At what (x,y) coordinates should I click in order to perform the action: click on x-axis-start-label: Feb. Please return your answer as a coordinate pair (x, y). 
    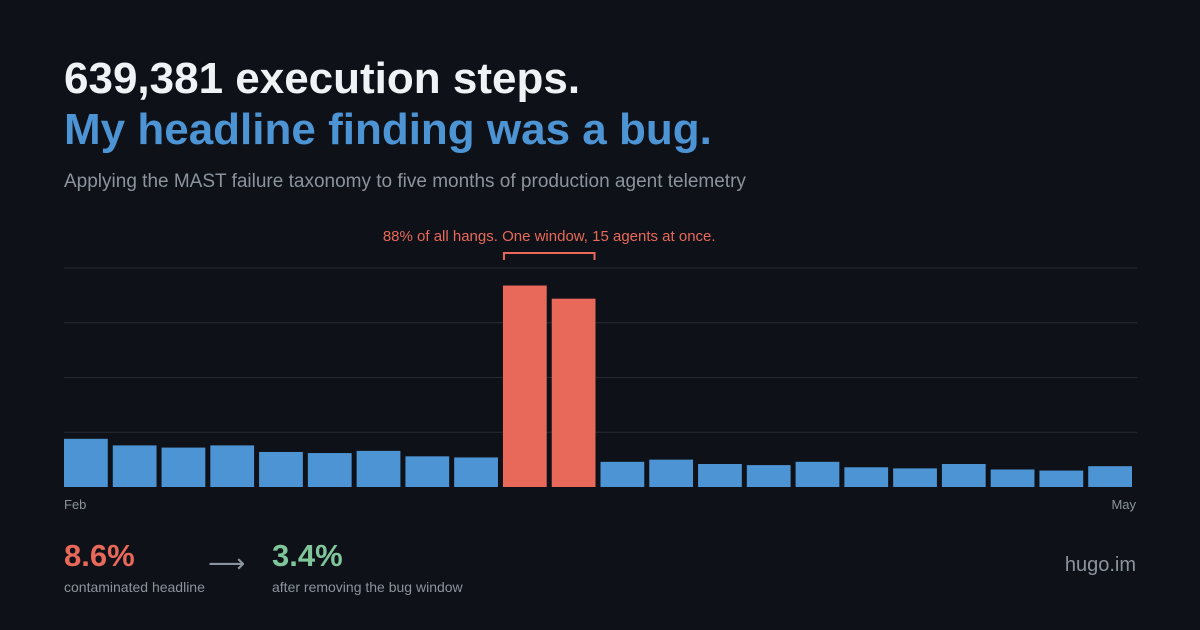
    Looking at the image, I should click on (75, 504).